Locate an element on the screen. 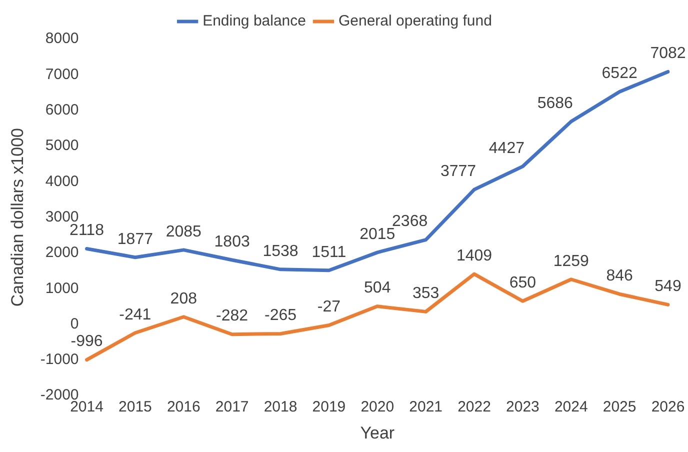 The image size is (688, 452). data-label: 208 is located at coordinates (184, 299).